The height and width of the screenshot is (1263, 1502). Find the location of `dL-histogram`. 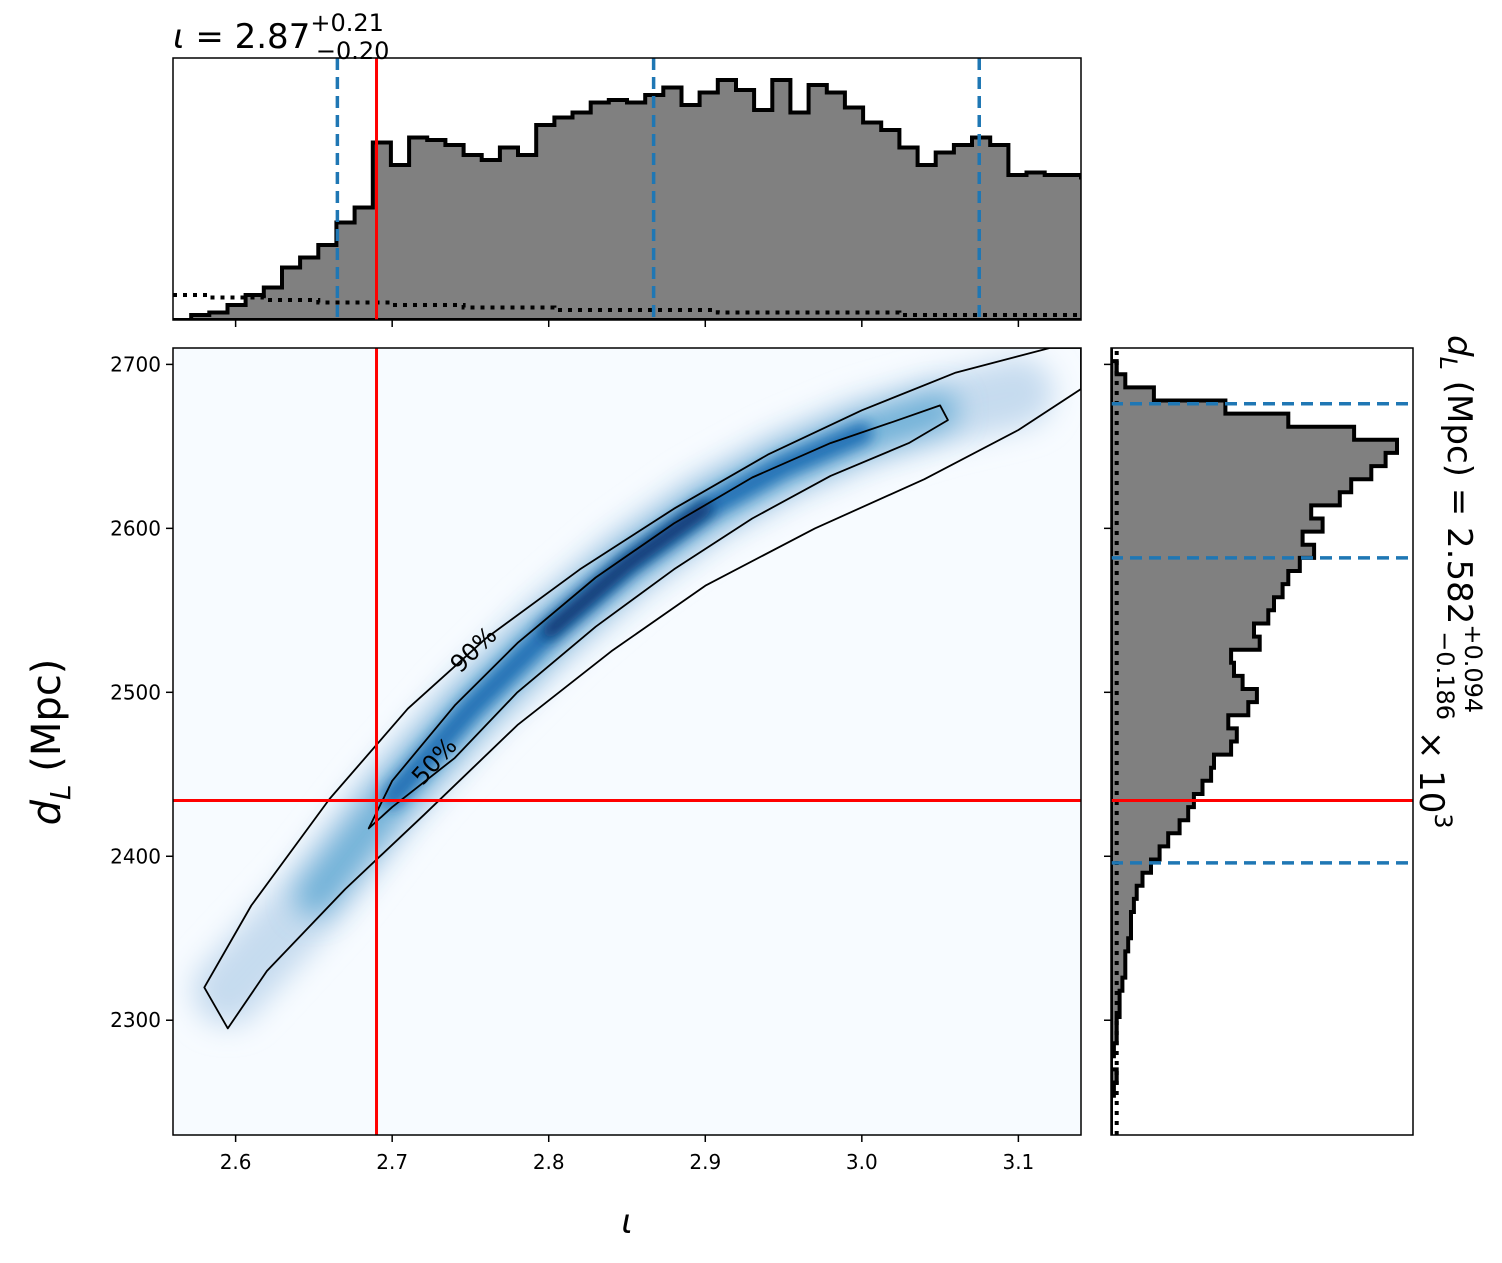

dL-histogram is located at coordinates (1255, 741).